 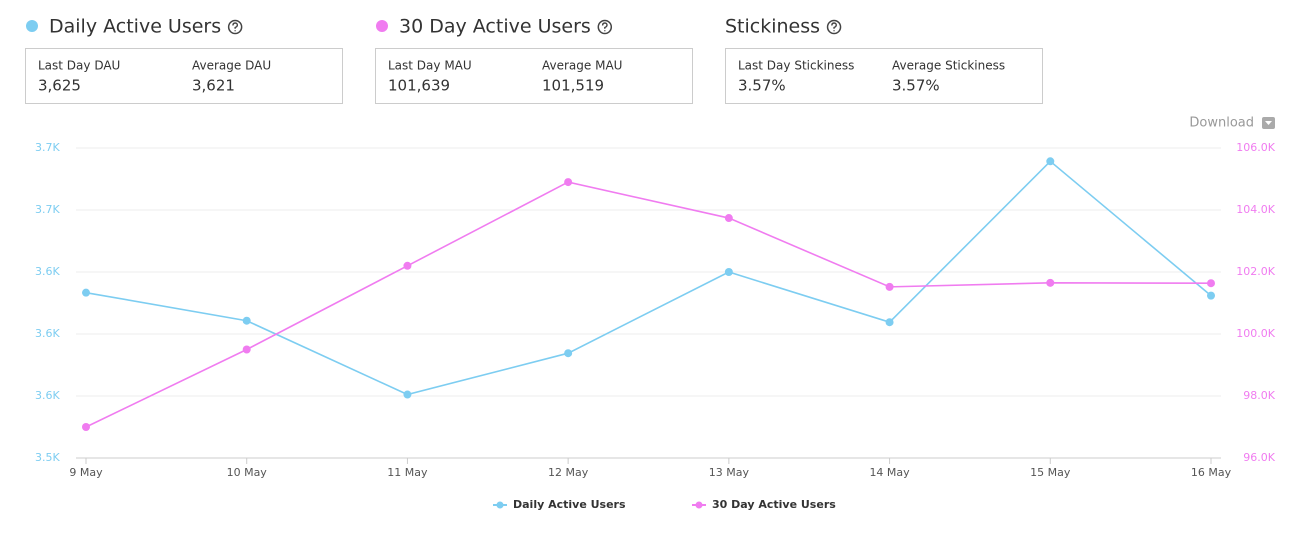 What do you see at coordinates (796, 66) in the screenshot?
I see `stat-label: Last Day Stickiness` at bounding box center [796, 66].